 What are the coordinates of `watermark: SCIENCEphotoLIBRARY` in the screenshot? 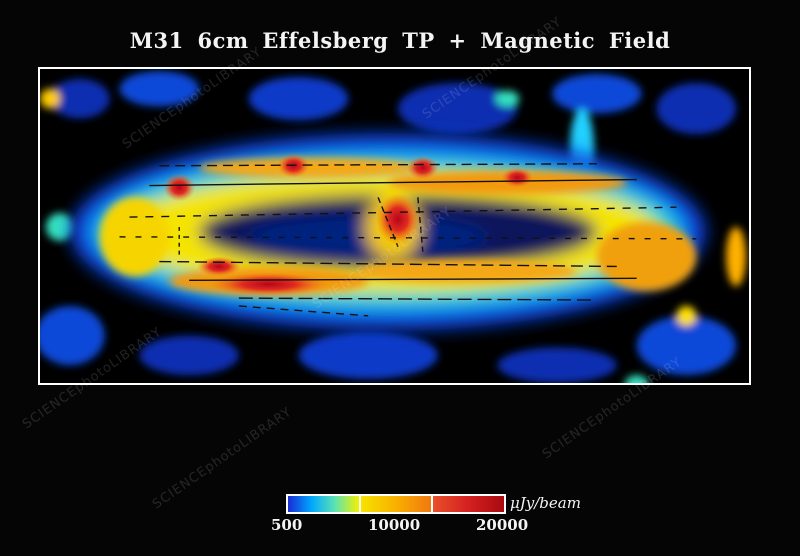 It's located at (222, 458).